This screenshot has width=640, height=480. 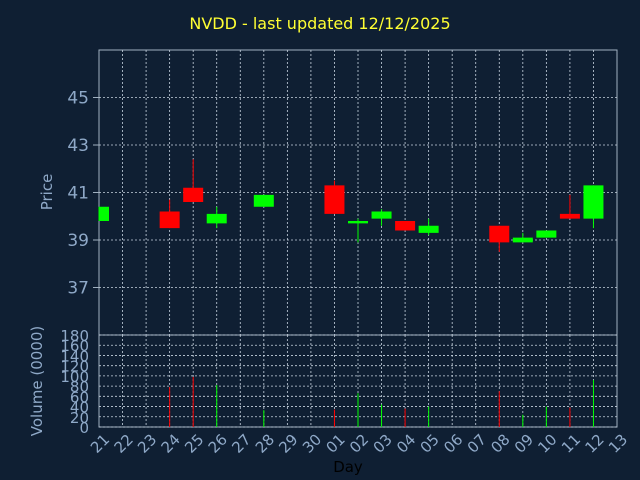 What do you see at coordinates (78, 99) in the screenshot?
I see `price-tick-label: 45` at bounding box center [78, 99].